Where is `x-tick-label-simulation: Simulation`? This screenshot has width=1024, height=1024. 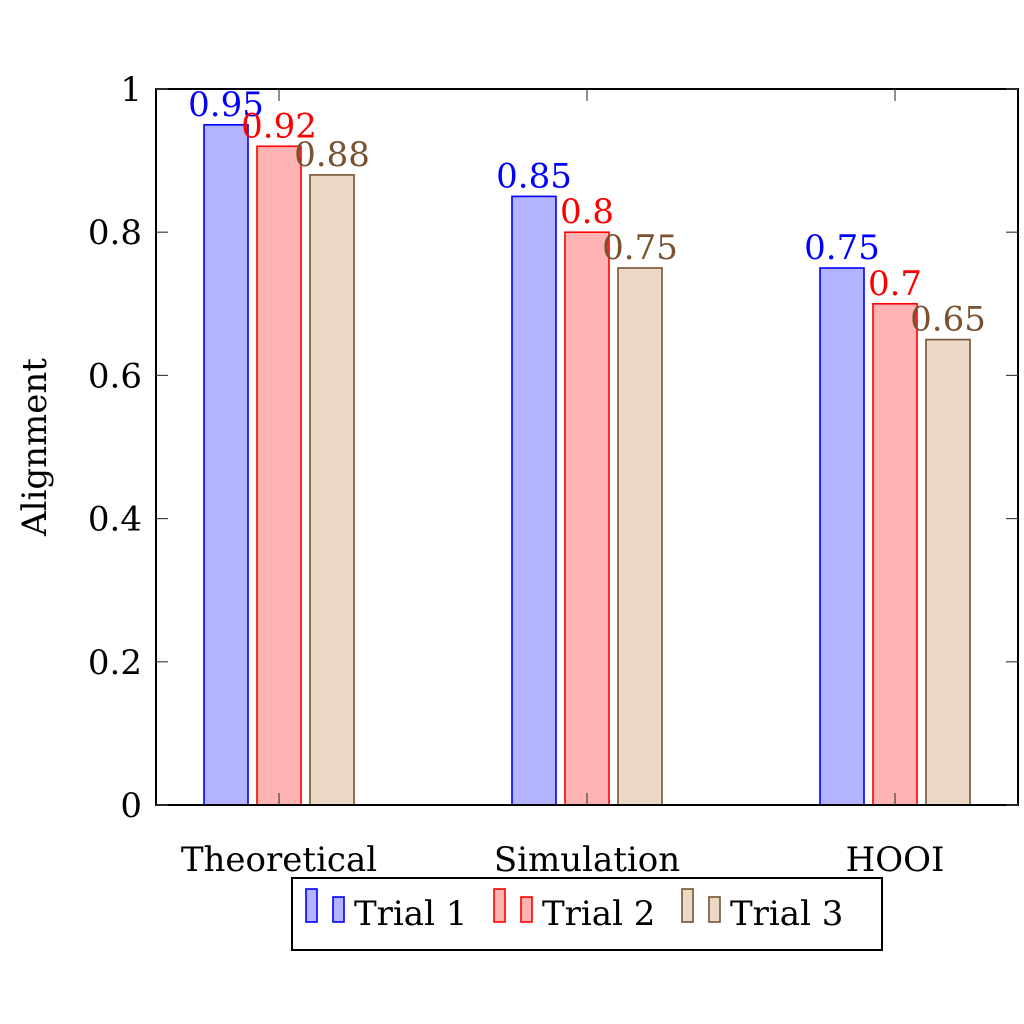
x-tick-label-simulation: Simulation is located at coordinates (587, 860).